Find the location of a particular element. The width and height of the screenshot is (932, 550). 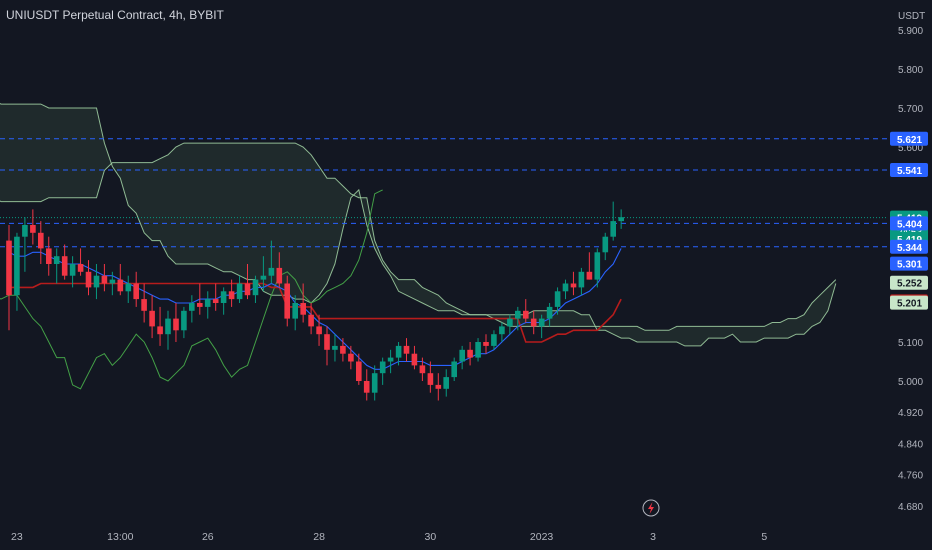

price-tag-1: 5.541 is located at coordinates (909, 170).